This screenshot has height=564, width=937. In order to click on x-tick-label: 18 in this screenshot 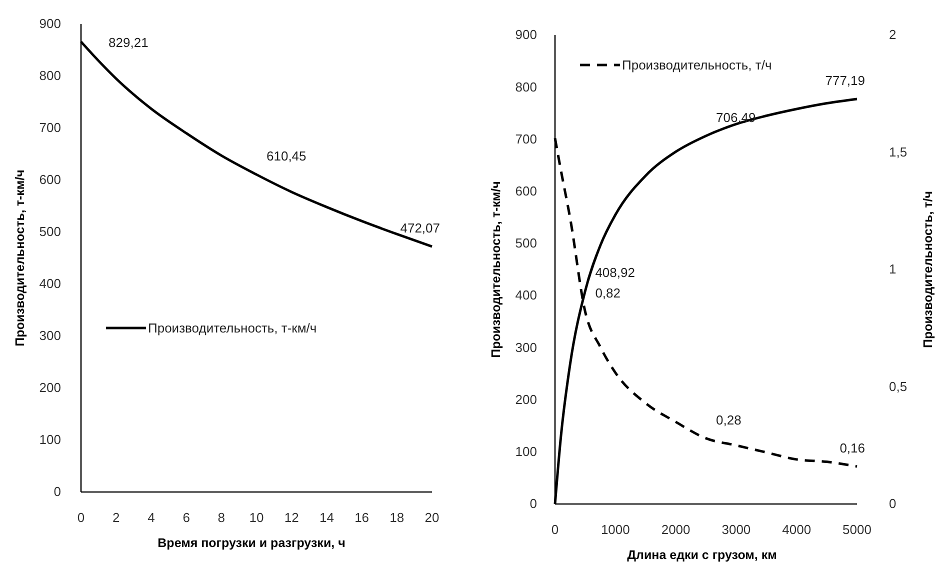, I will do `click(397, 518)`.